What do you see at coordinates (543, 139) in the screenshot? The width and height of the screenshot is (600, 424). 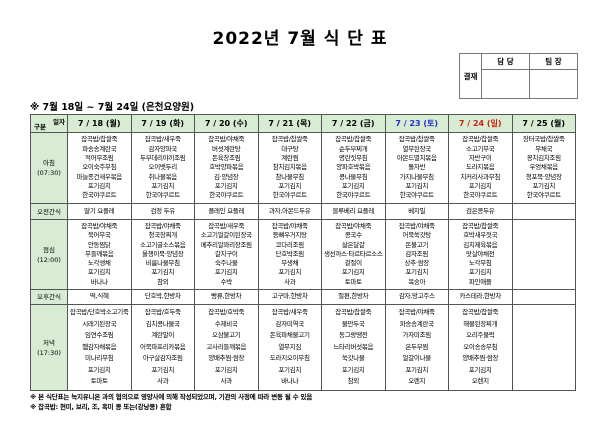 I see `menu-item: 장터국밥/찹쌀죽` at bounding box center [543, 139].